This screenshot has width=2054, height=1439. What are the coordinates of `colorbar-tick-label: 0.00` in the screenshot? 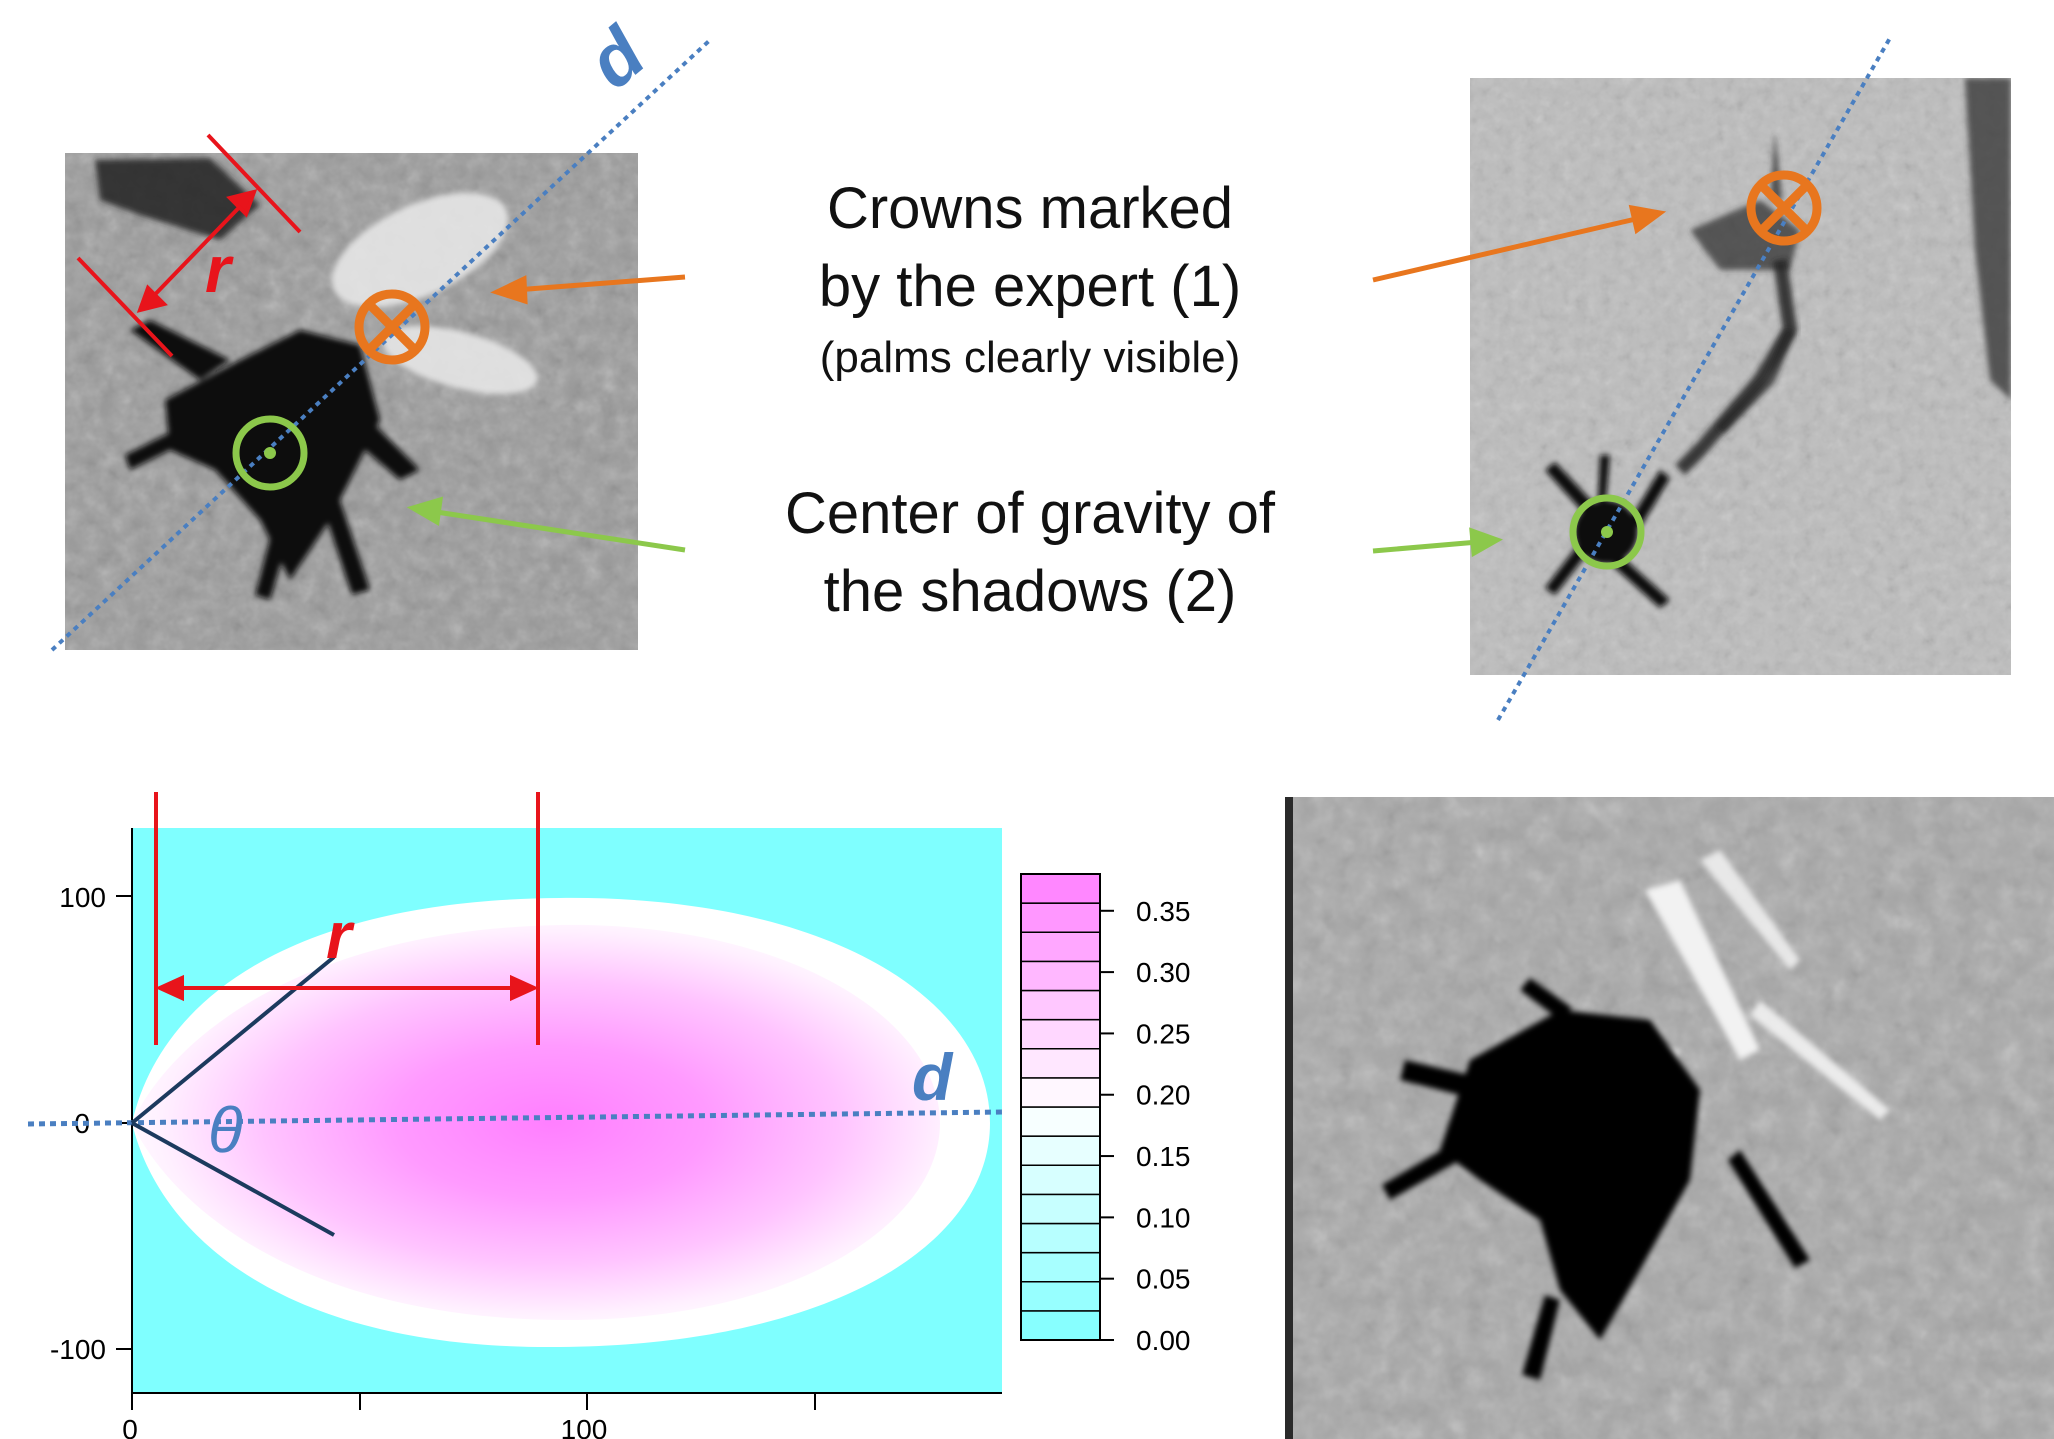 It's located at (1163, 1340).